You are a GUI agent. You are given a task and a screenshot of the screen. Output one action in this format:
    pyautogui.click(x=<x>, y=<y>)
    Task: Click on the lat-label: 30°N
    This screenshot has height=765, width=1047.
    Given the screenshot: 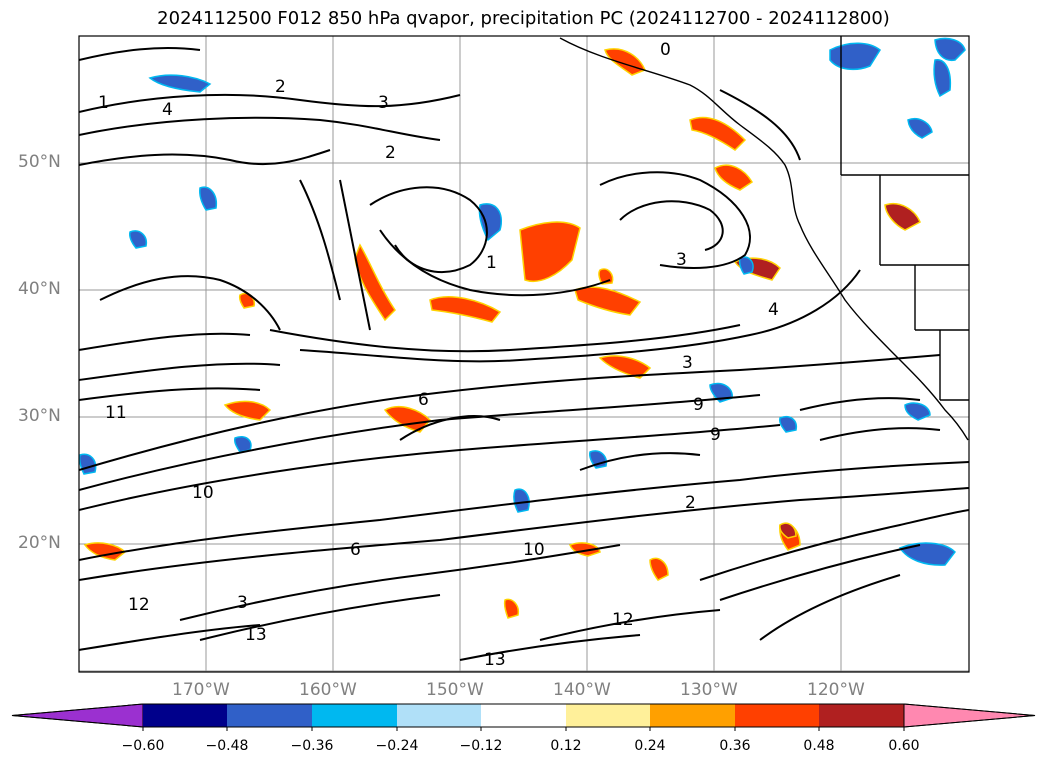 What is the action you would take?
    pyautogui.click(x=39, y=416)
    